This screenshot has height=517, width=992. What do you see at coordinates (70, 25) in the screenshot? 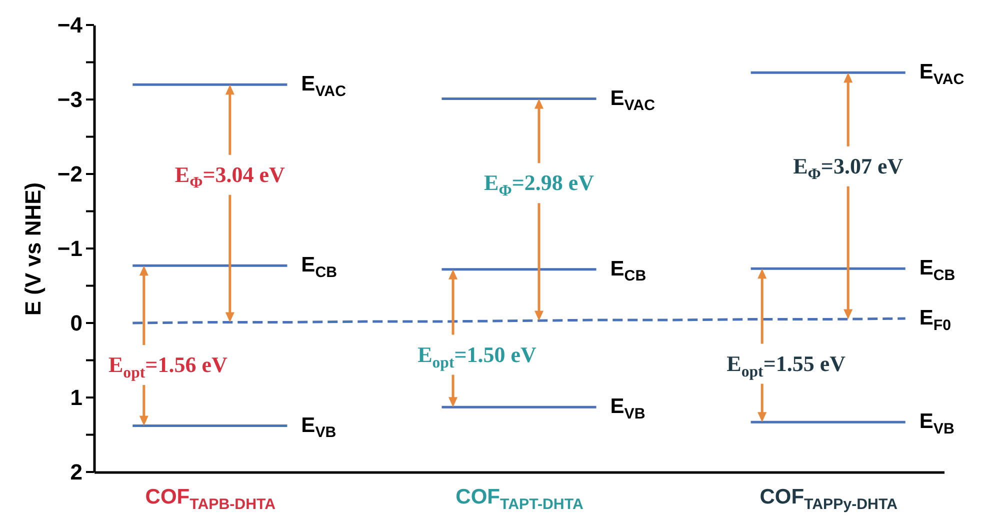
I see `y-tick-label: −4` at bounding box center [70, 25].